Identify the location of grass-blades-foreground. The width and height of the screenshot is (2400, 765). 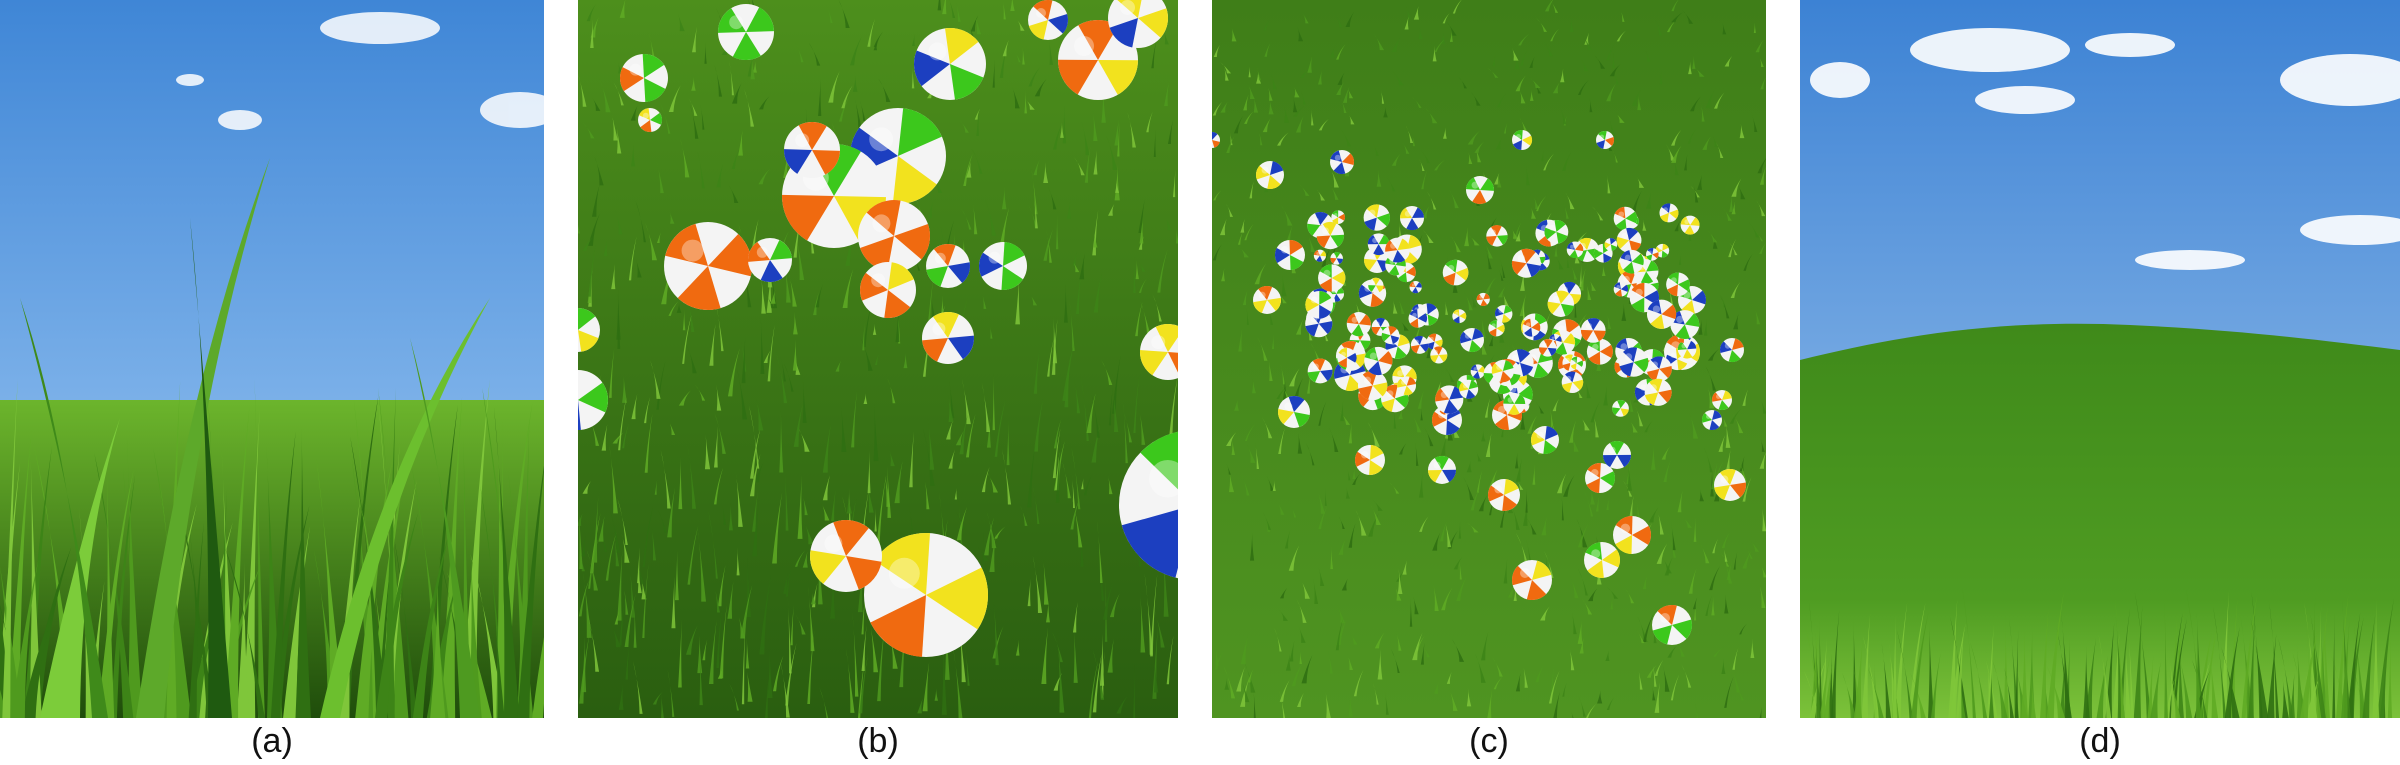
(2099, 653).